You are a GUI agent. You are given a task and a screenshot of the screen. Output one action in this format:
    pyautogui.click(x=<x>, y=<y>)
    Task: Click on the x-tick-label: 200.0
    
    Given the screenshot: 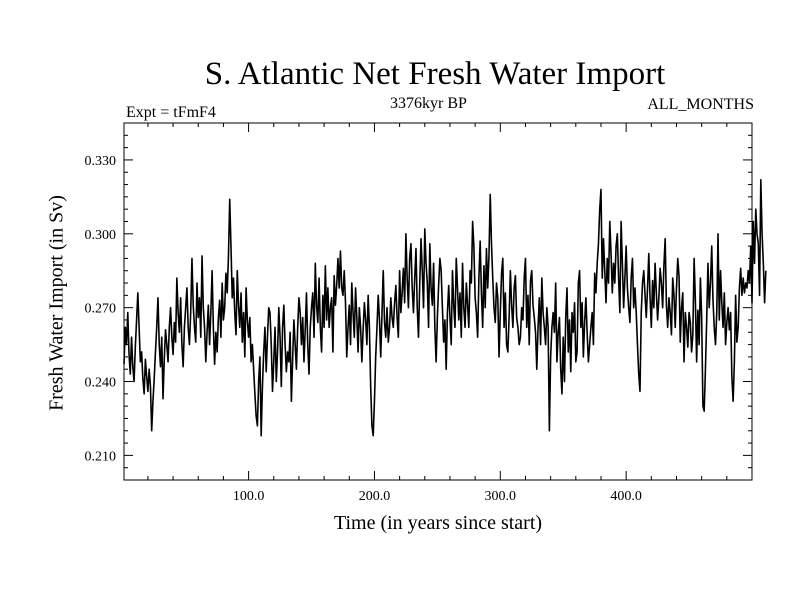 What is the action you would take?
    pyautogui.click(x=375, y=496)
    